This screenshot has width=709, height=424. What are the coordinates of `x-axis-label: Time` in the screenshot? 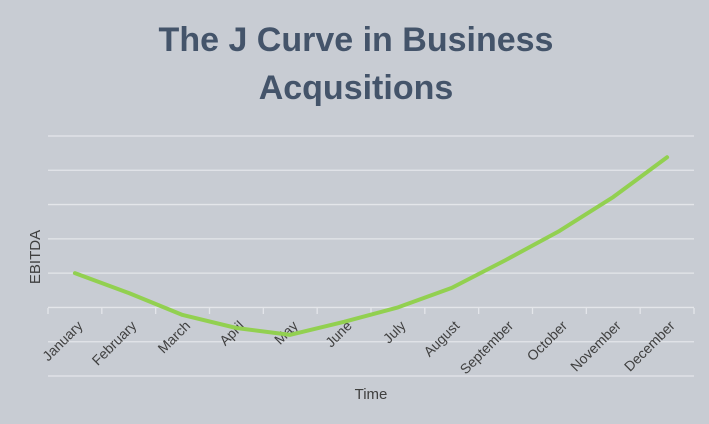 It's located at (371, 394).